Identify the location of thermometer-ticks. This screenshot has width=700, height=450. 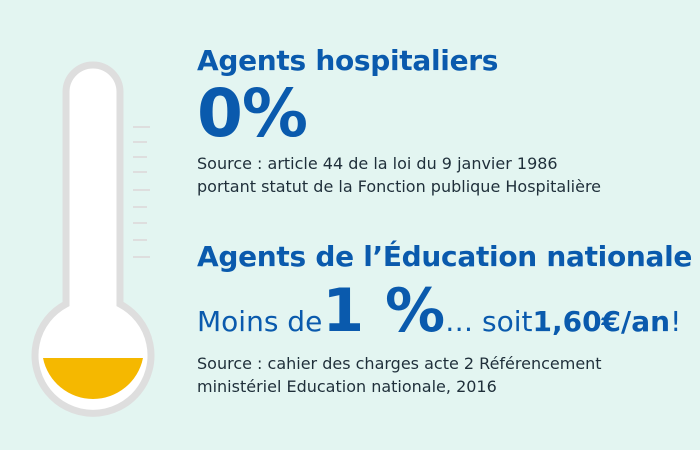
(141, 192).